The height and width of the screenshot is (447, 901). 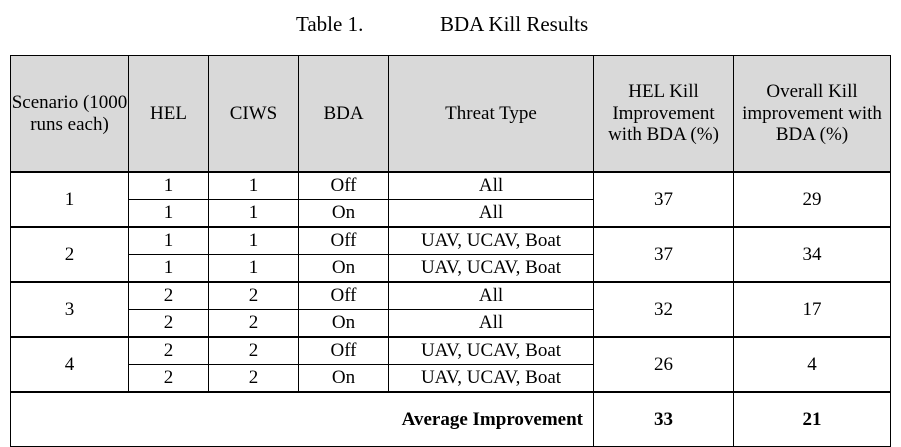 I want to click on scenario-id: 4, so click(x=69, y=364).